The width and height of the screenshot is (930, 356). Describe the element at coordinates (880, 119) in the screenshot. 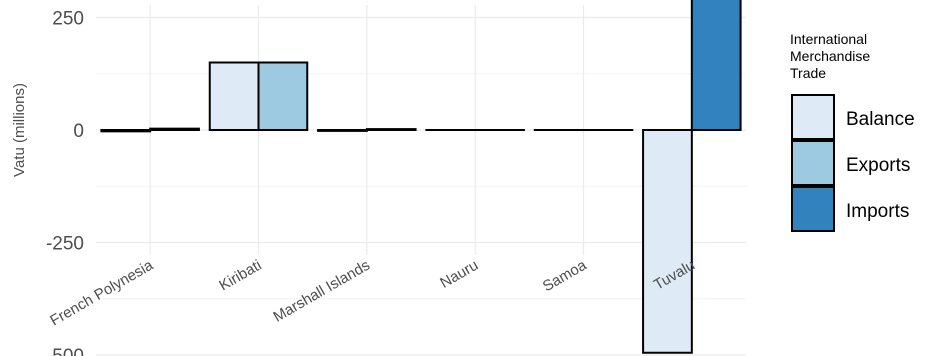

I see `legend-label-balance: Balance` at that location.